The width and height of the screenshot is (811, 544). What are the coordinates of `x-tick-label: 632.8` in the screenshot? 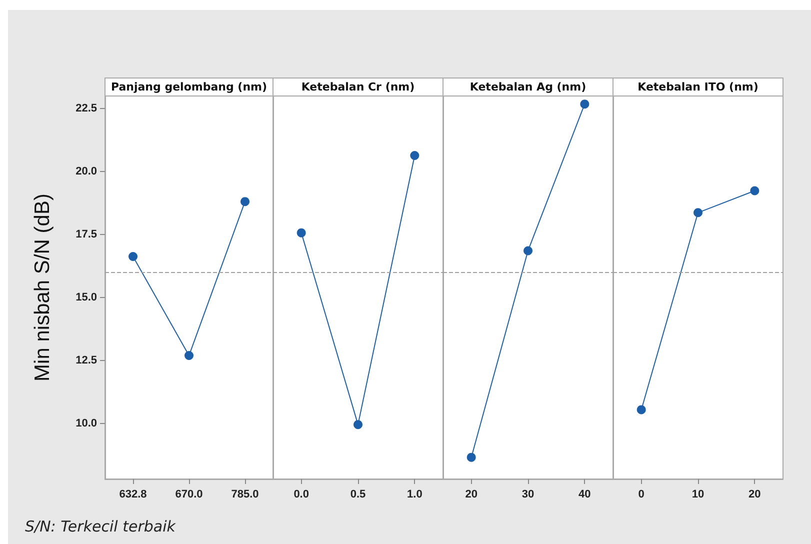 It's located at (133, 494).